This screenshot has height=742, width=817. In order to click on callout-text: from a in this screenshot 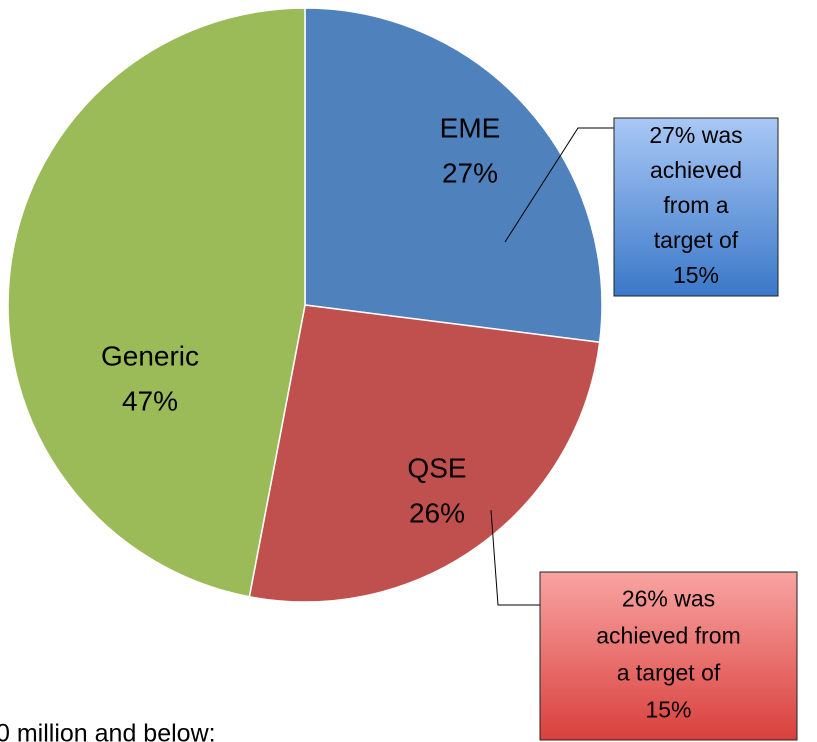, I will do `click(695, 205)`.